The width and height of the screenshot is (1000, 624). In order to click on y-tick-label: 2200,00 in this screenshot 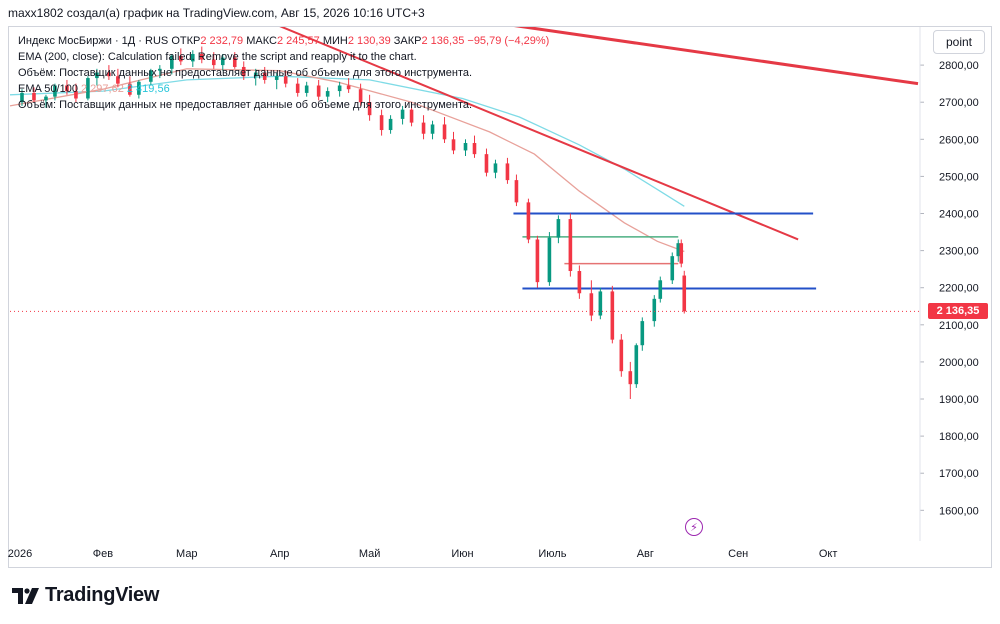, I will do `click(959, 289)`.